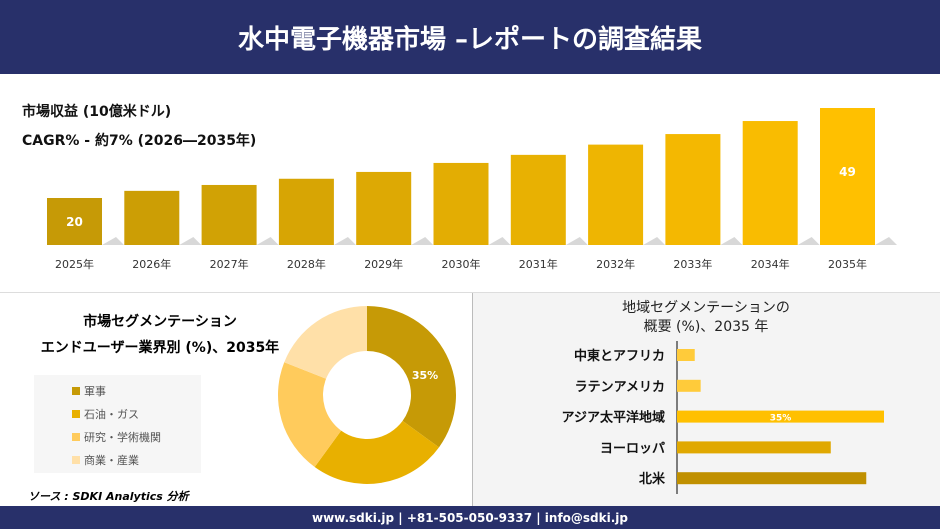 This screenshot has height=529, width=940. Describe the element at coordinates (111, 460) in the screenshot. I see `legend-label: 商業・産業` at that location.